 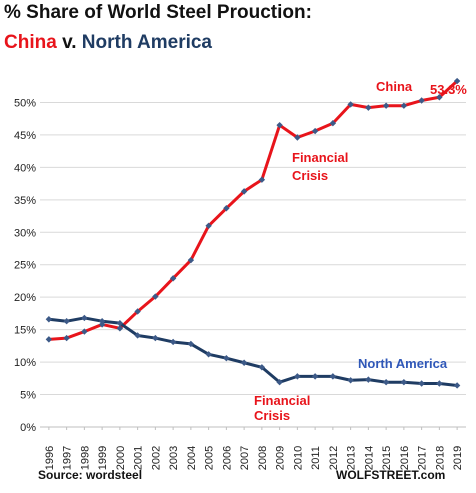 What do you see at coordinates (448, 89) in the screenshot?
I see `annotation-china-last-value: 53.3%` at bounding box center [448, 89].